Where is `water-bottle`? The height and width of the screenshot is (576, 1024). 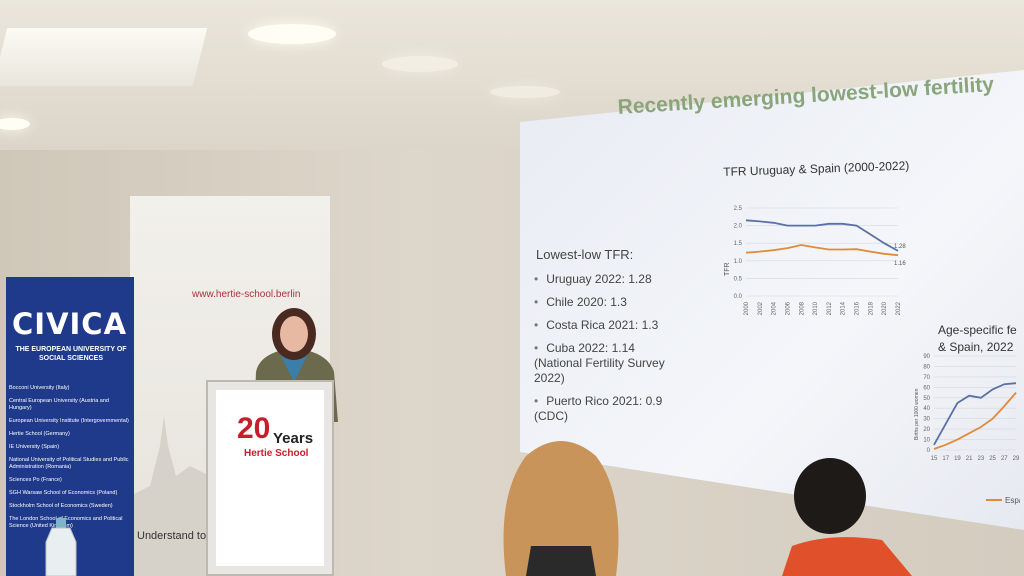 water-bottle is located at coordinates (61, 547).